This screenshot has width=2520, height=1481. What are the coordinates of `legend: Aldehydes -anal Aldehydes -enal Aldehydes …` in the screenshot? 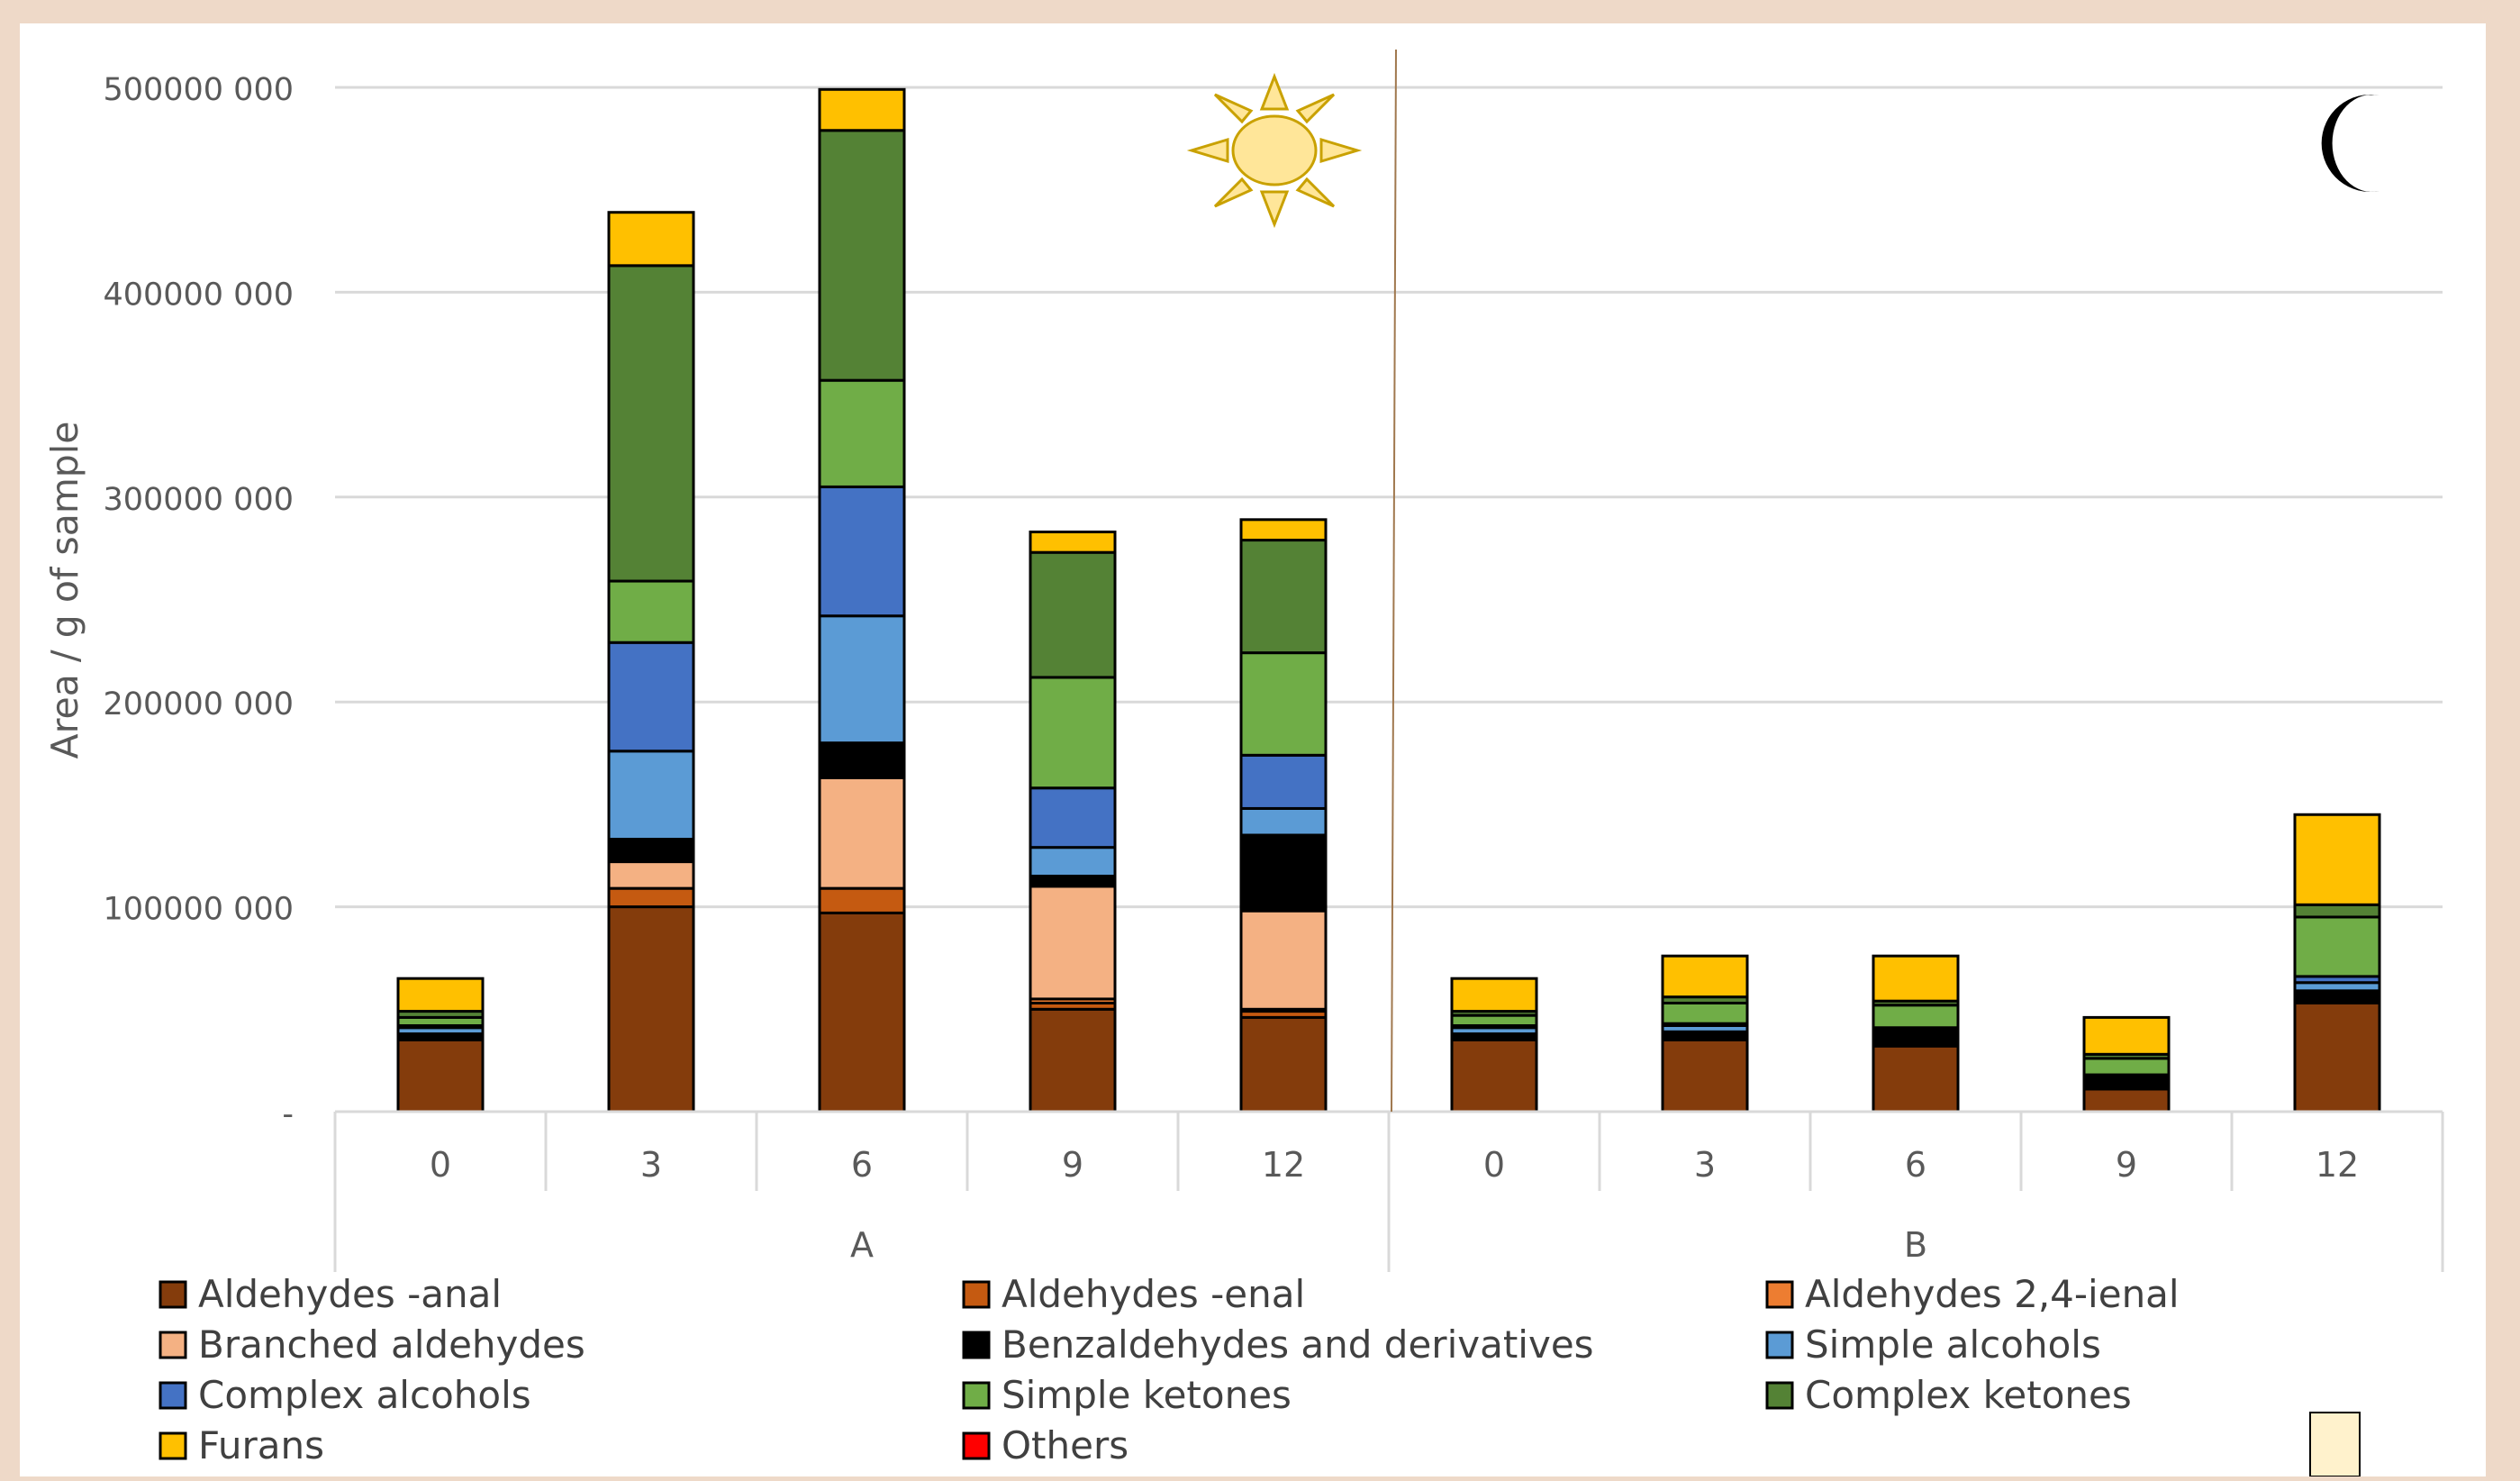 It's located at (1169, 1369).